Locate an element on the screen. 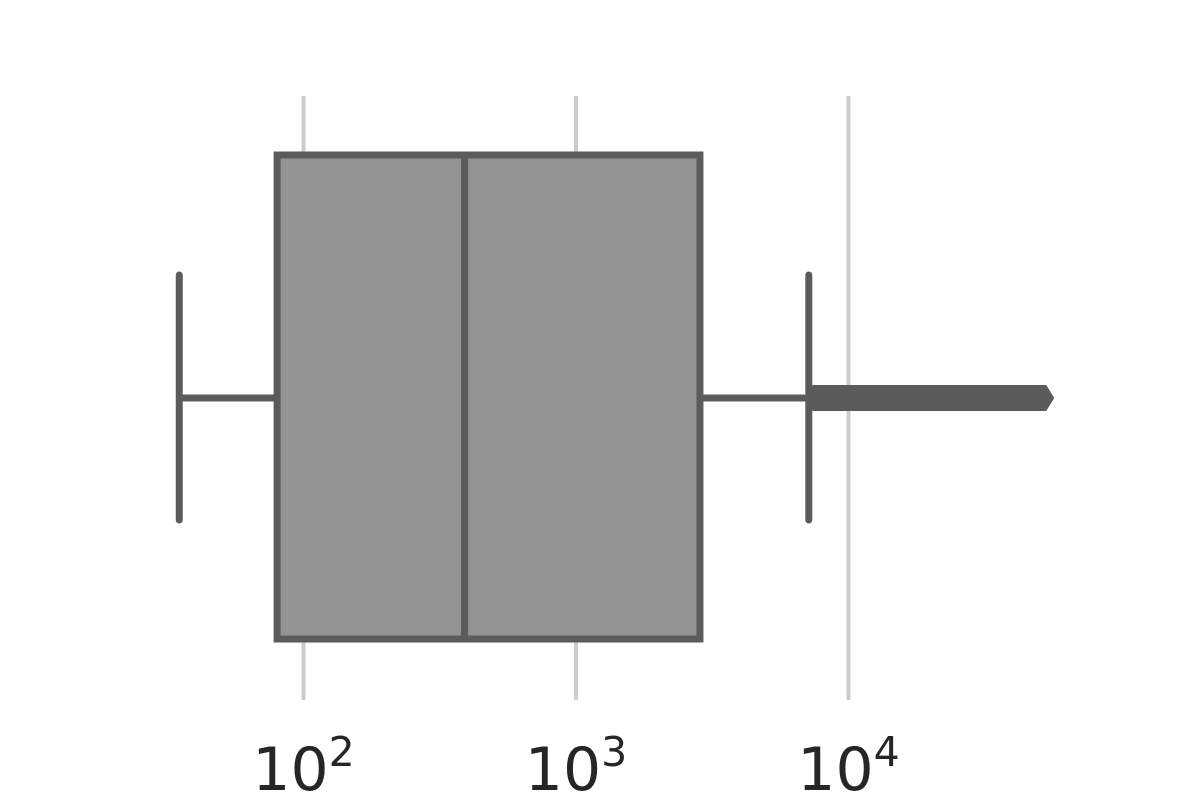 The width and height of the screenshot is (1200, 800). x-axis-tick-labels: 102 103 104 is located at coordinates (575, 764).